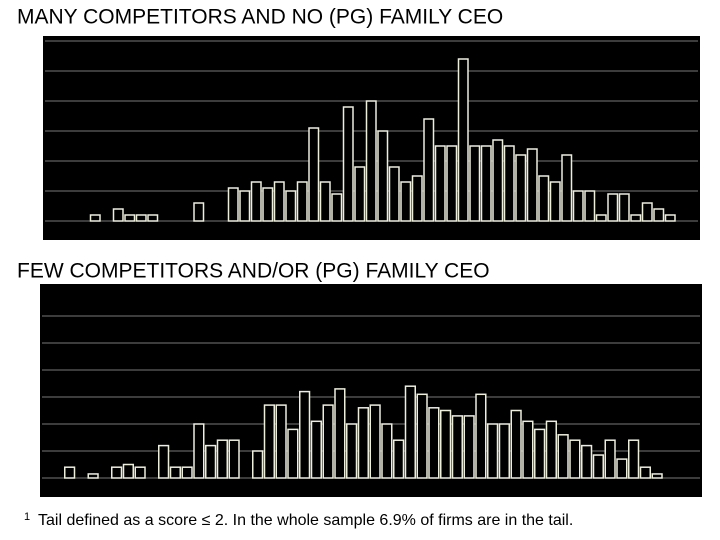 This screenshot has height=540, width=720. I want to click on chart-title: FEW COMPETITORS AND/OR (PG) FAMILY CEO, so click(253, 271).